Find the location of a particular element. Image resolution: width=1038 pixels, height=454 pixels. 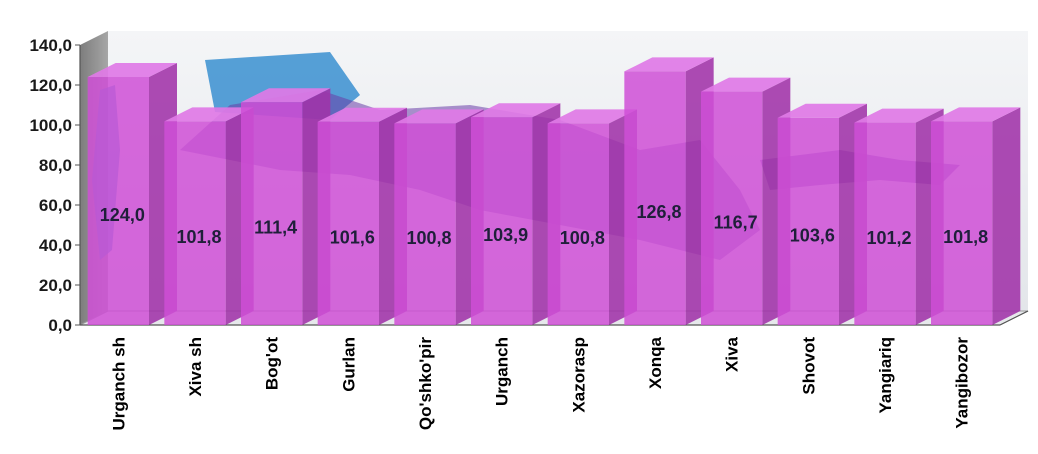

x-tick-label: Urganch is located at coordinates (502, 371).